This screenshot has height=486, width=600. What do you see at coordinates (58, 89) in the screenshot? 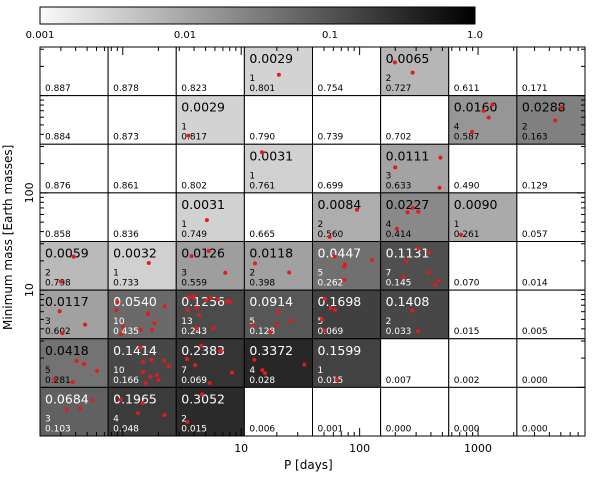
I see `cell-completeness-label: 0.887` at bounding box center [58, 89].